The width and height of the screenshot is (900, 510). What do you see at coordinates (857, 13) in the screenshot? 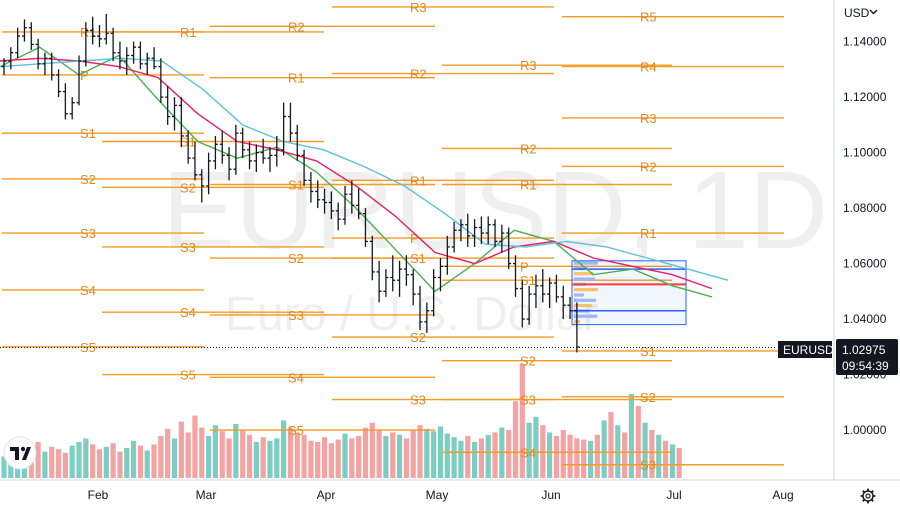
I see `currency-label: USD` at bounding box center [857, 13].